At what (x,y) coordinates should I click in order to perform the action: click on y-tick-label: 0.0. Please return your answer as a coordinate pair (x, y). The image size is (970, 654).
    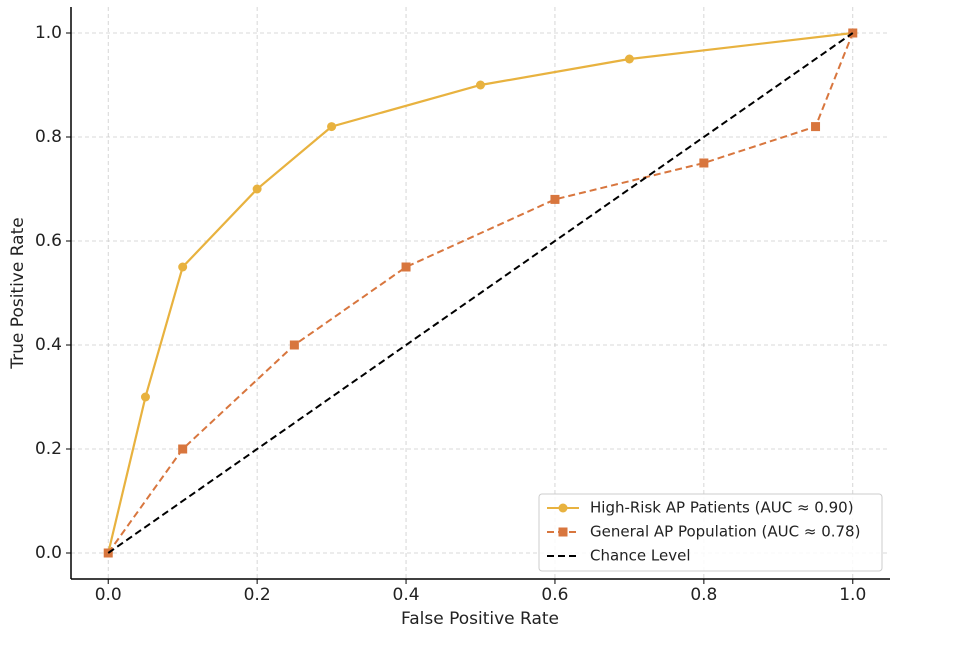
    Looking at the image, I should click on (48, 553).